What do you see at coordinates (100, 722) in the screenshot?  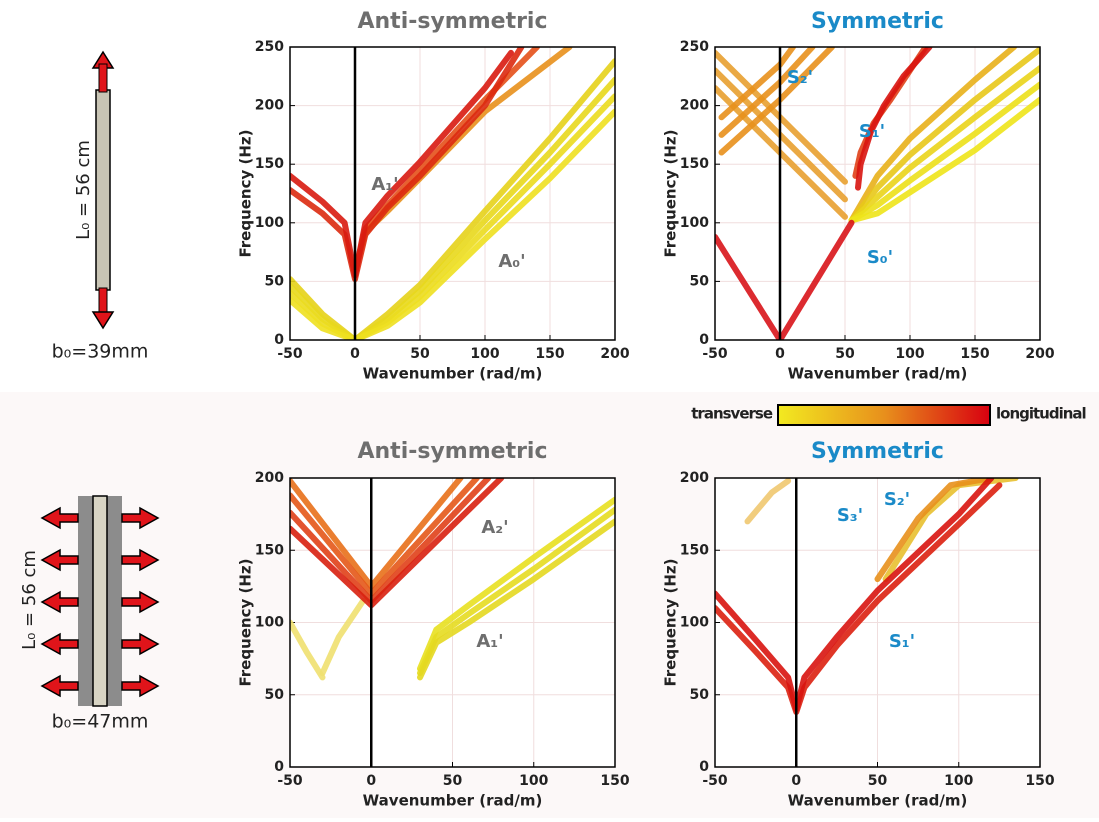 I see `width-label: b₀=47mm` at bounding box center [100, 722].